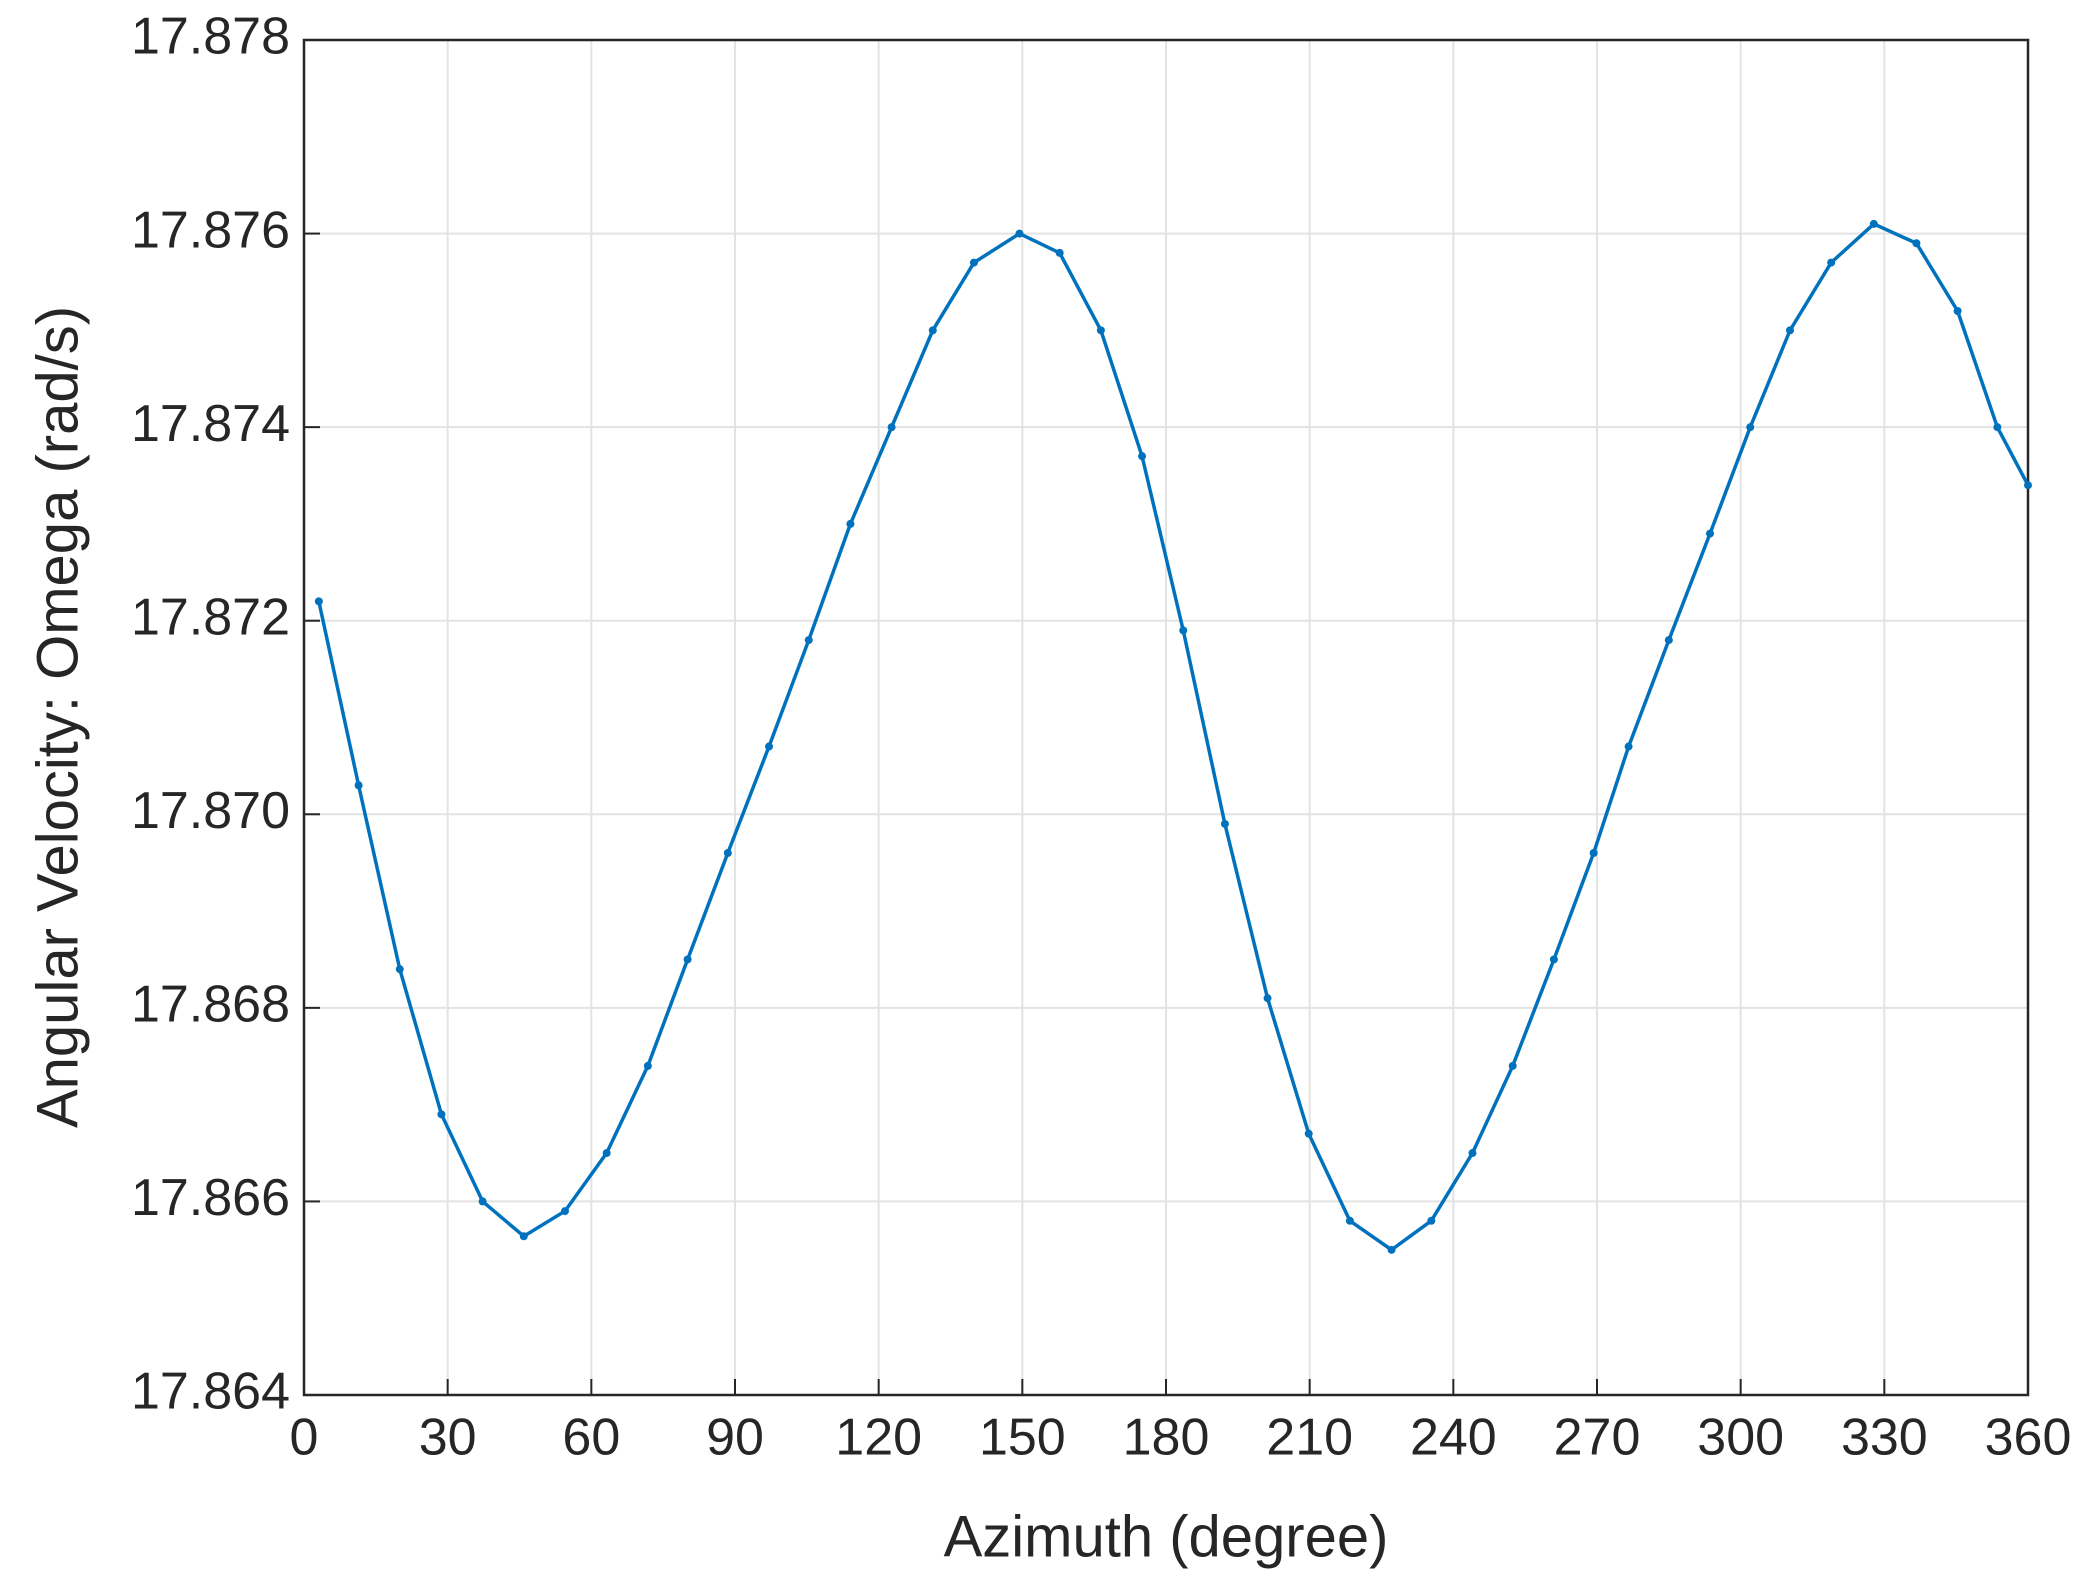  I want to click on x-tick-label: 120, so click(878, 1438).